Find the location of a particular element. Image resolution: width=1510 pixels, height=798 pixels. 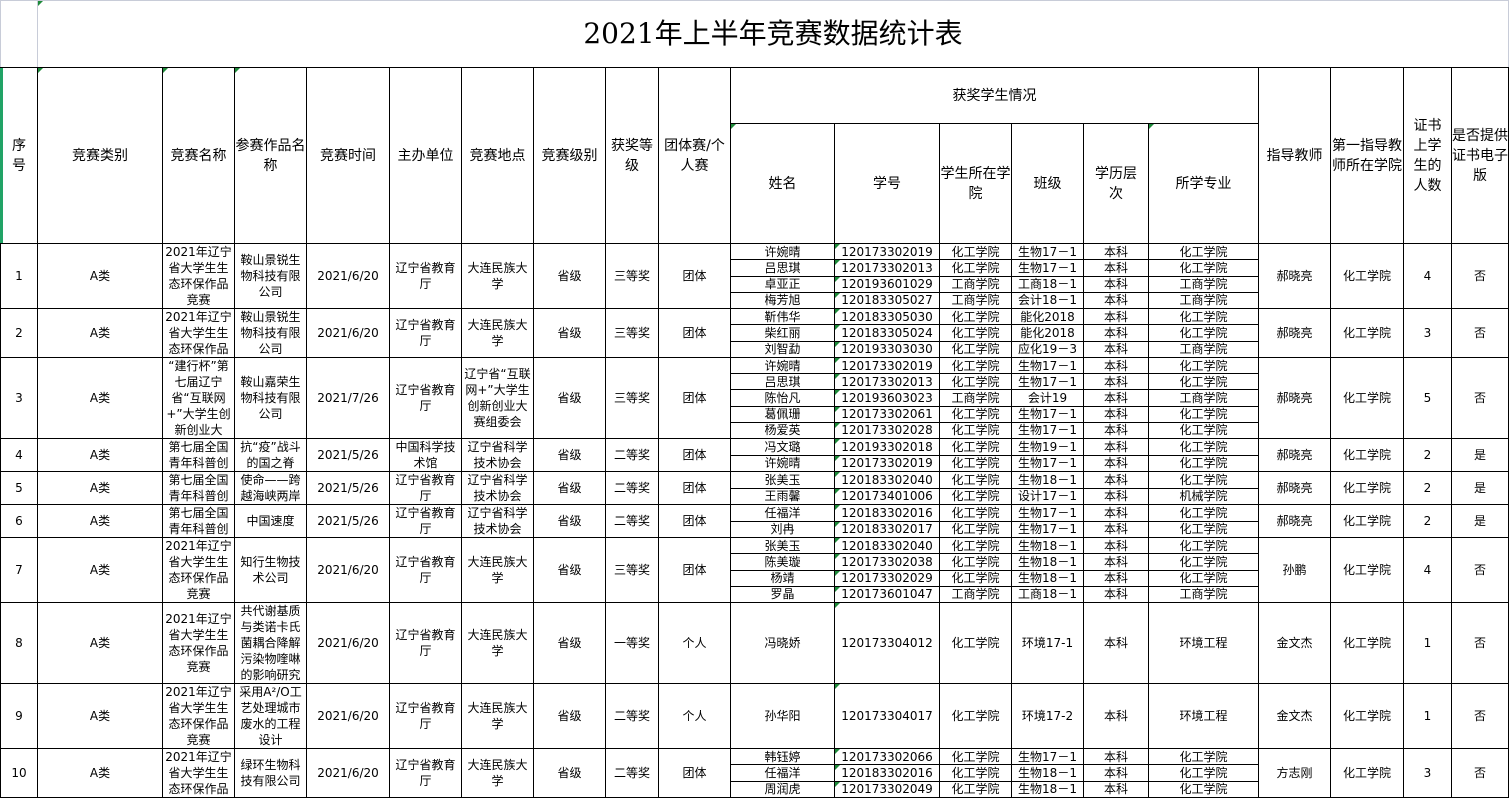

seq-cell: 6 is located at coordinates (19, 521).